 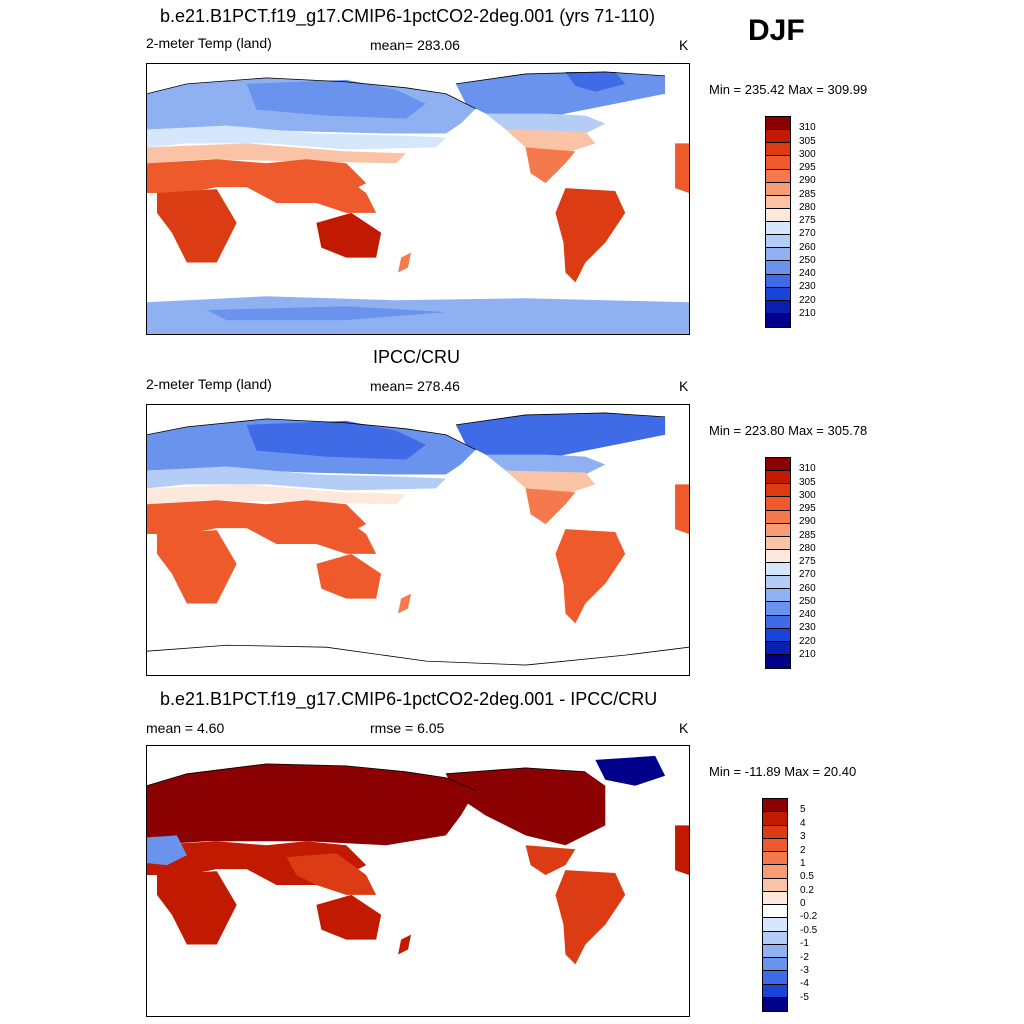 I want to click on rmse-label: rmse = 6.05, so click(x=407, y=728).